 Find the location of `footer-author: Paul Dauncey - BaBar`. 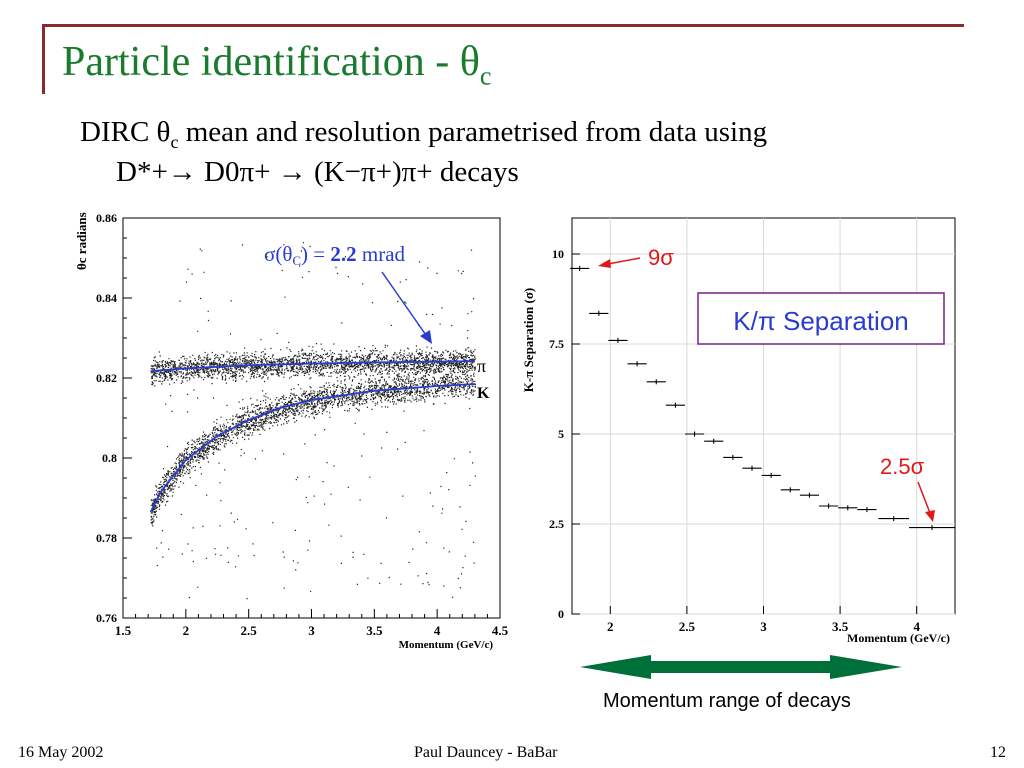

footer-author: Paul Dauncey - BaBar is located at coordinates (486, 752).